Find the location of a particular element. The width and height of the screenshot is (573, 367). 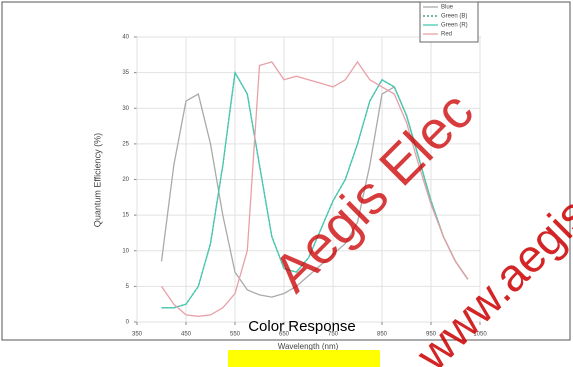

x-tick-label: 750 is located at coordinates (333, 335).